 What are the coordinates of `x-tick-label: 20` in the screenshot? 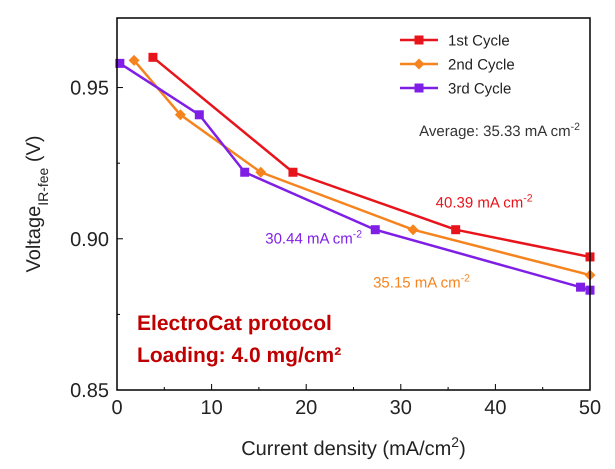 It's located at (306, 408).